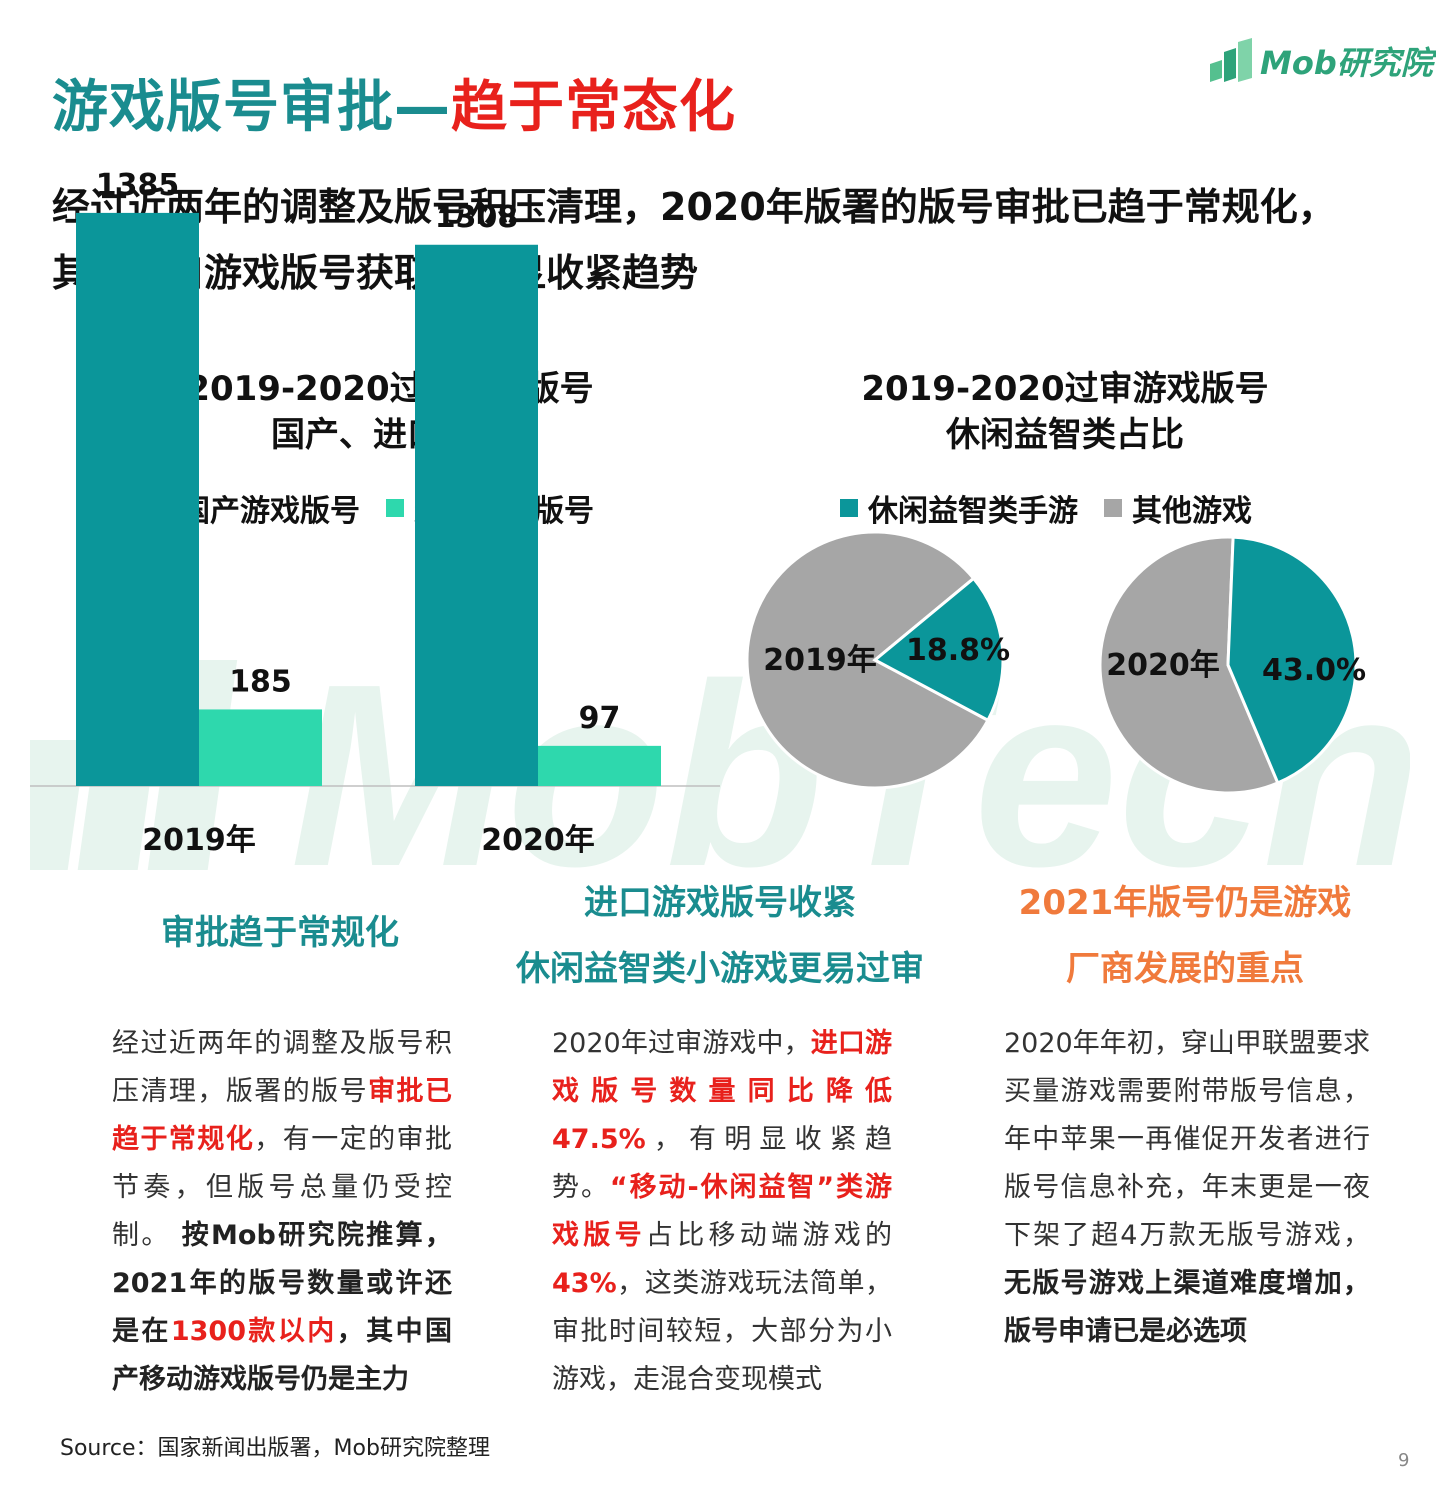 This screenshot has width=1436, height=1512. I want to click on pie-year-label: 2020年, so click(1163, 665).